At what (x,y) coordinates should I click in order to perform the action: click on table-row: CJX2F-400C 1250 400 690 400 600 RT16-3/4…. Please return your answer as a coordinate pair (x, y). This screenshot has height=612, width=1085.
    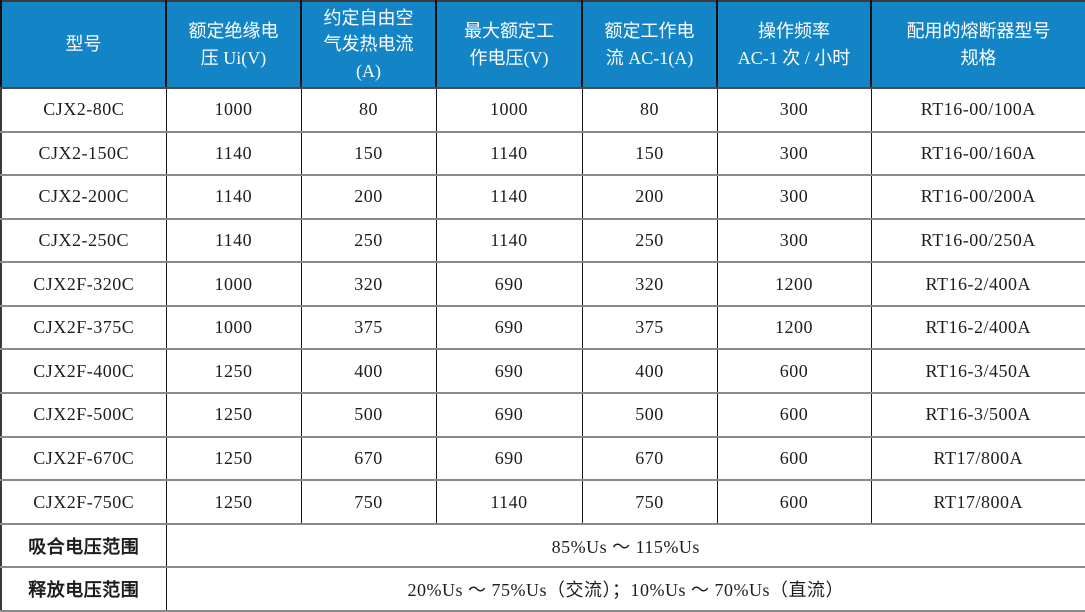
    Looking at the image, I should click on (542, 371).